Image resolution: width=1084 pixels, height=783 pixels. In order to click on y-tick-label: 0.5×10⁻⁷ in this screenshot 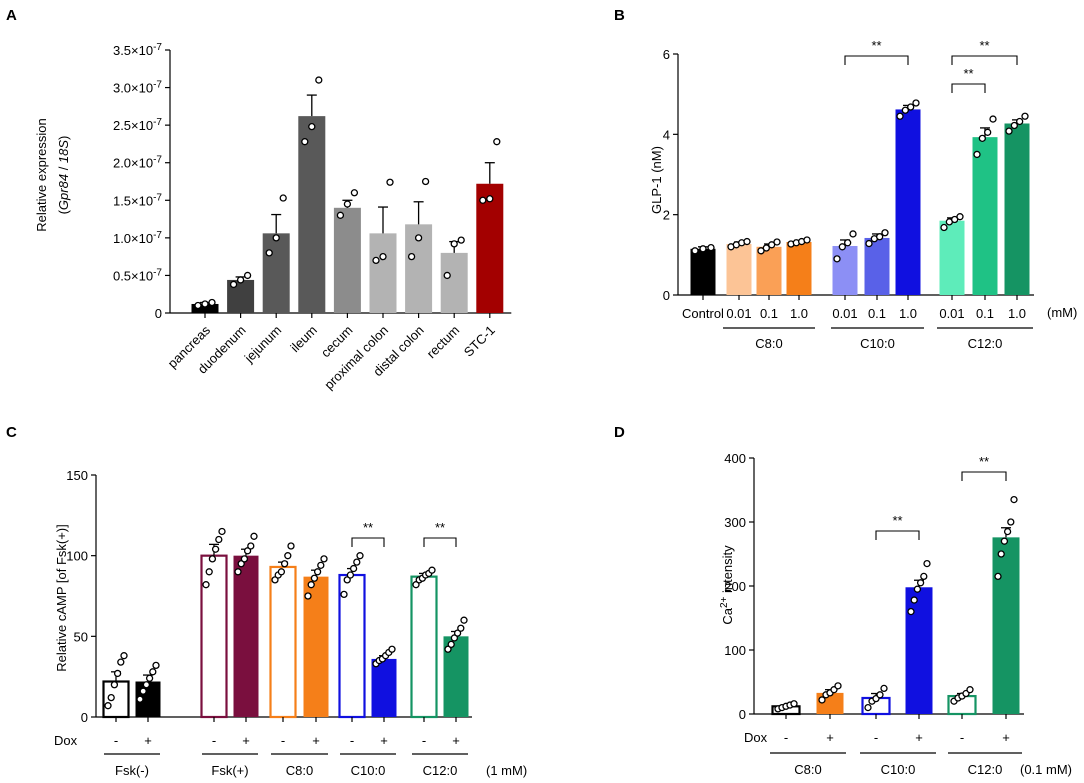, I will do `click(137, 275)`.